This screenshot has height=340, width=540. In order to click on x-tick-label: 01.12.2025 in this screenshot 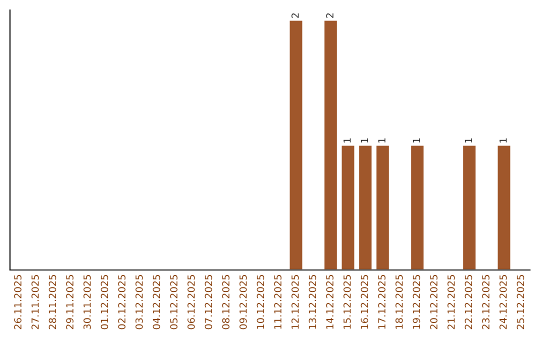, I will do `click(104, 302)`.